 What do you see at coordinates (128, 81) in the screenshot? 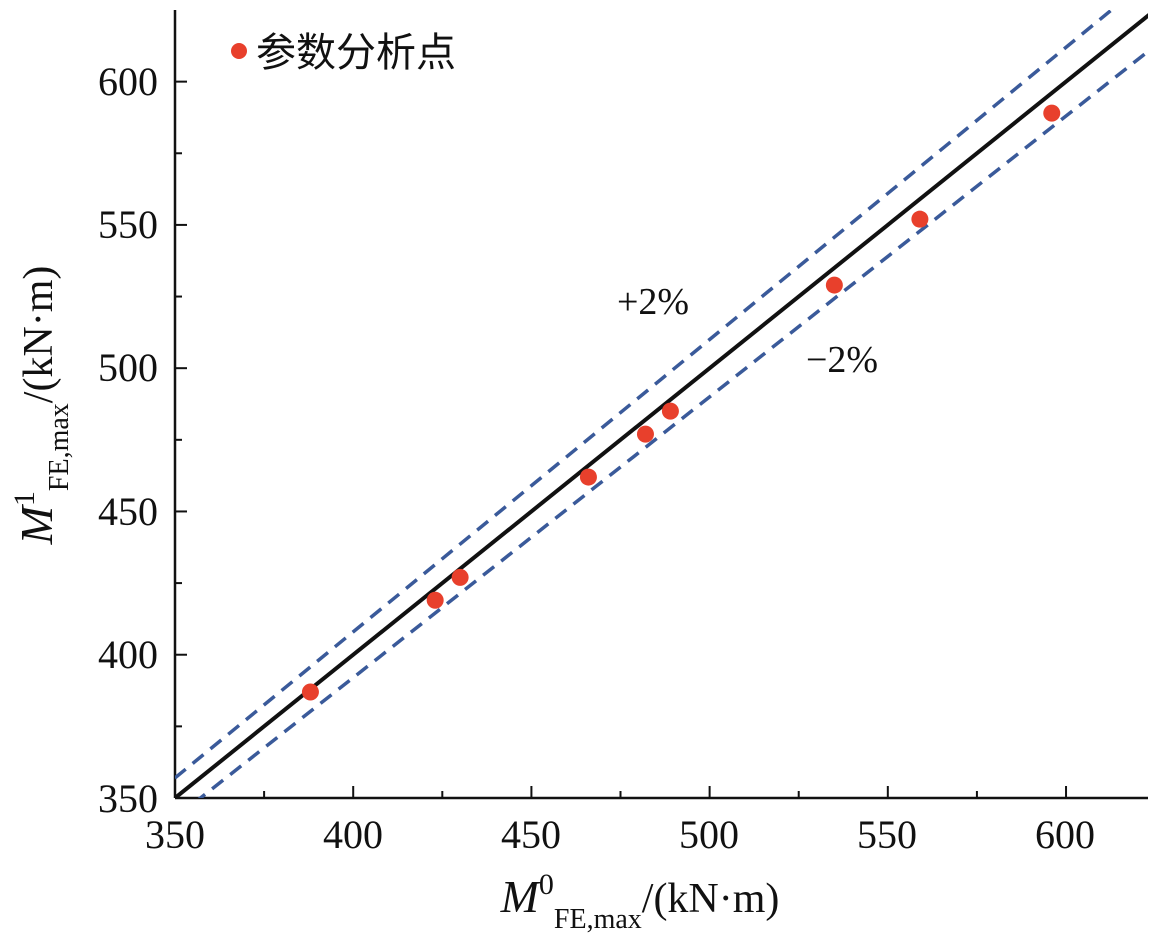
I see `y-tick-label: 600` at bounding box center [128, 81].